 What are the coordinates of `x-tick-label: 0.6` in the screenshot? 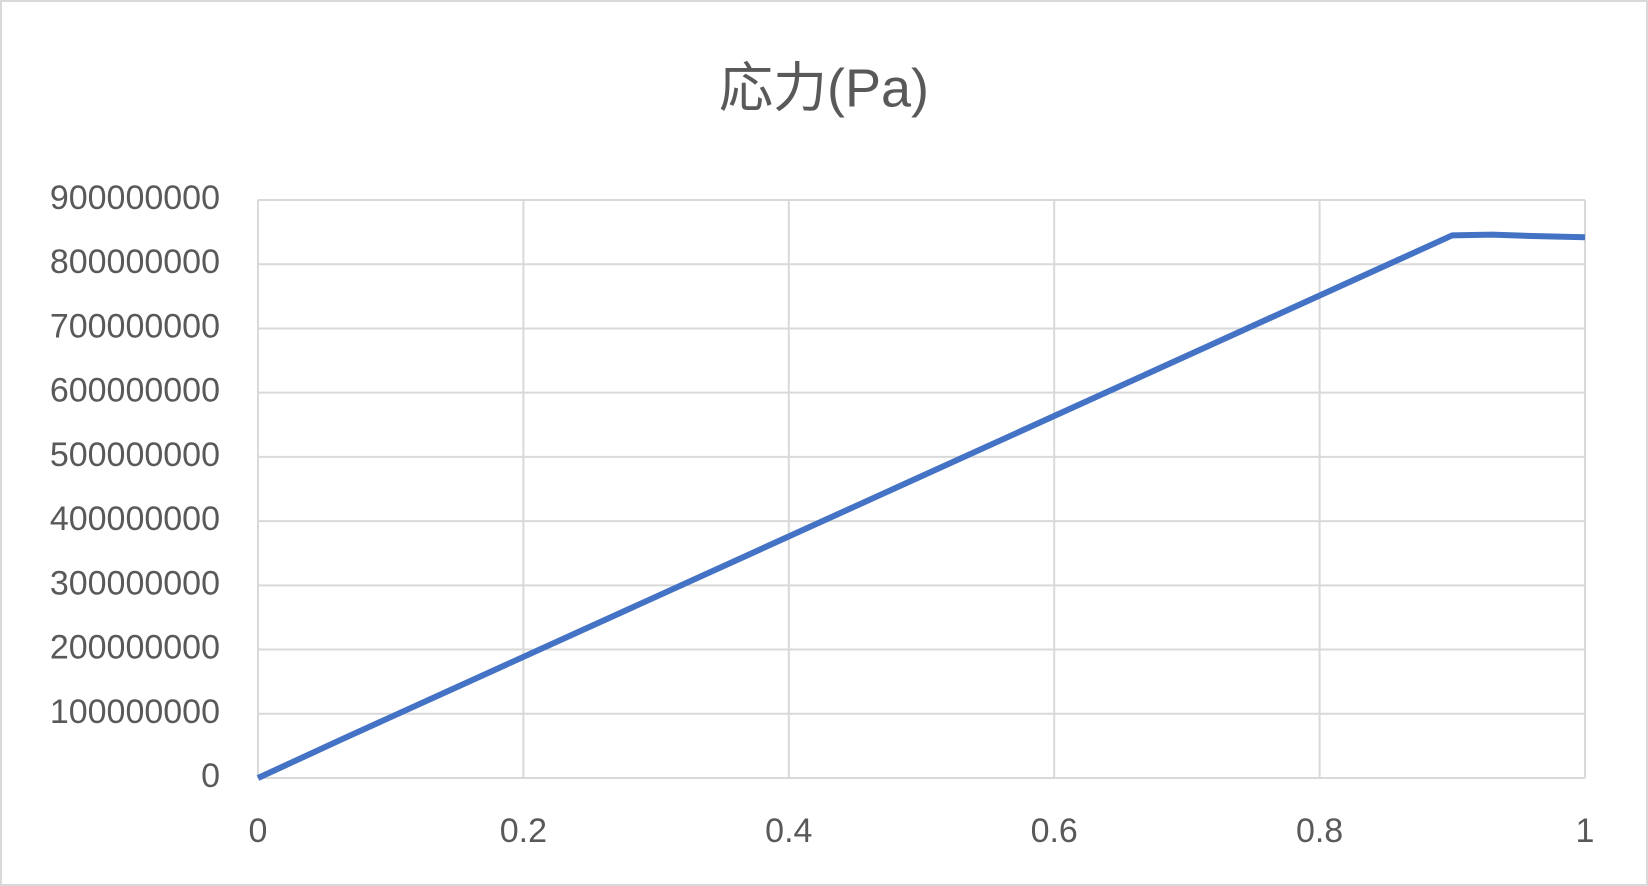 It's located at (1054, 831).